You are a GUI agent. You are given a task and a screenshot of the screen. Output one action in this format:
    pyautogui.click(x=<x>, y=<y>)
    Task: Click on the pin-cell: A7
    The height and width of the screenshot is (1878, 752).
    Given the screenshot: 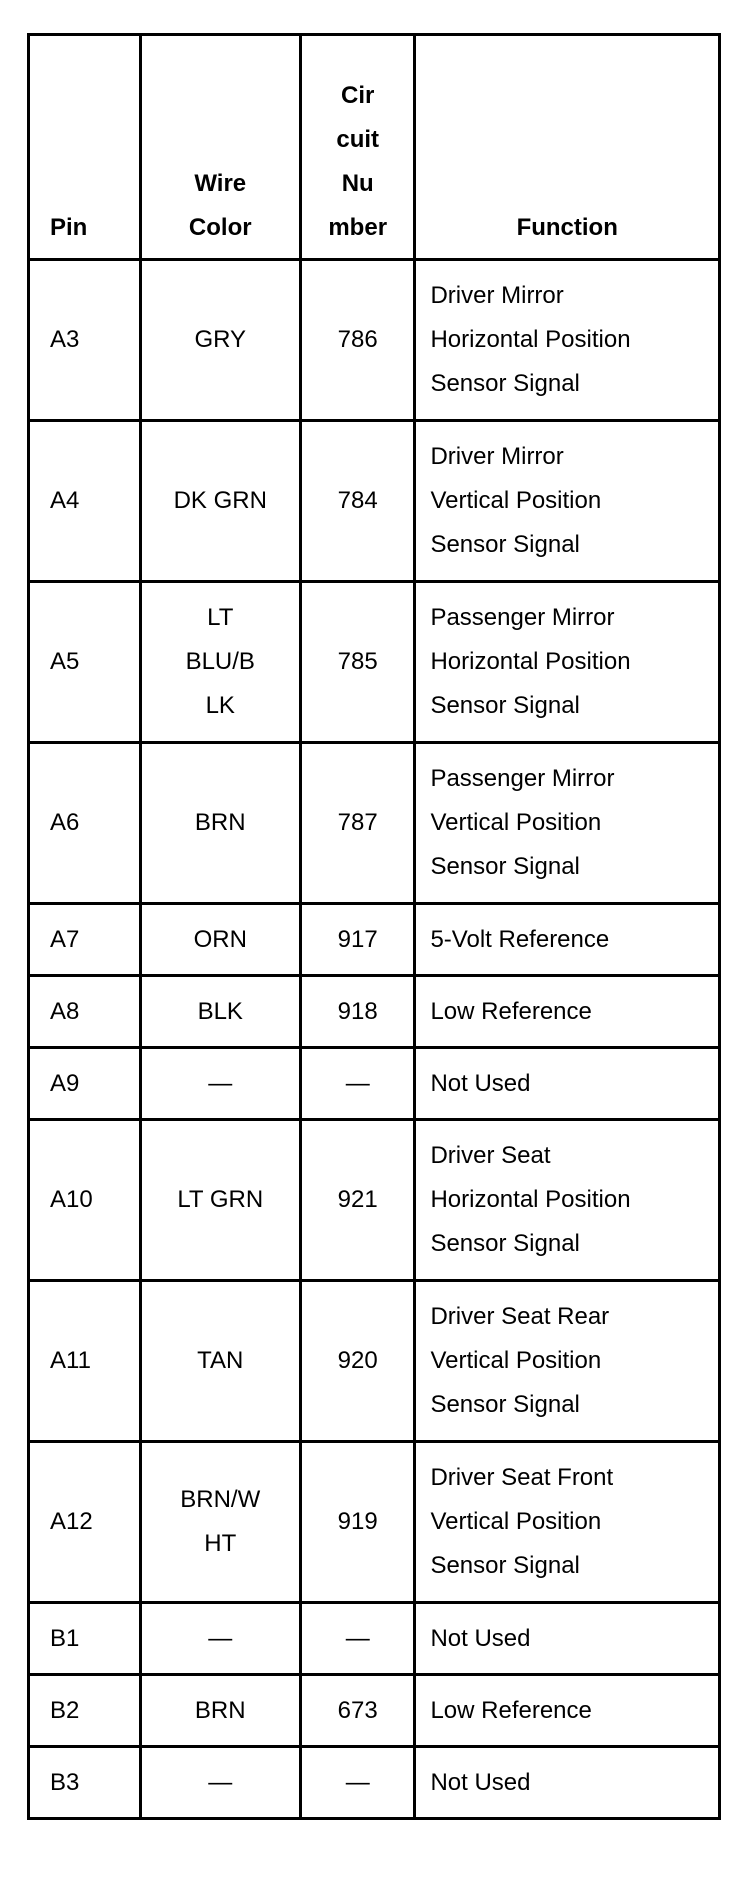 What is the action you would take?
    pyautogui.click(x=84, y=939)
    